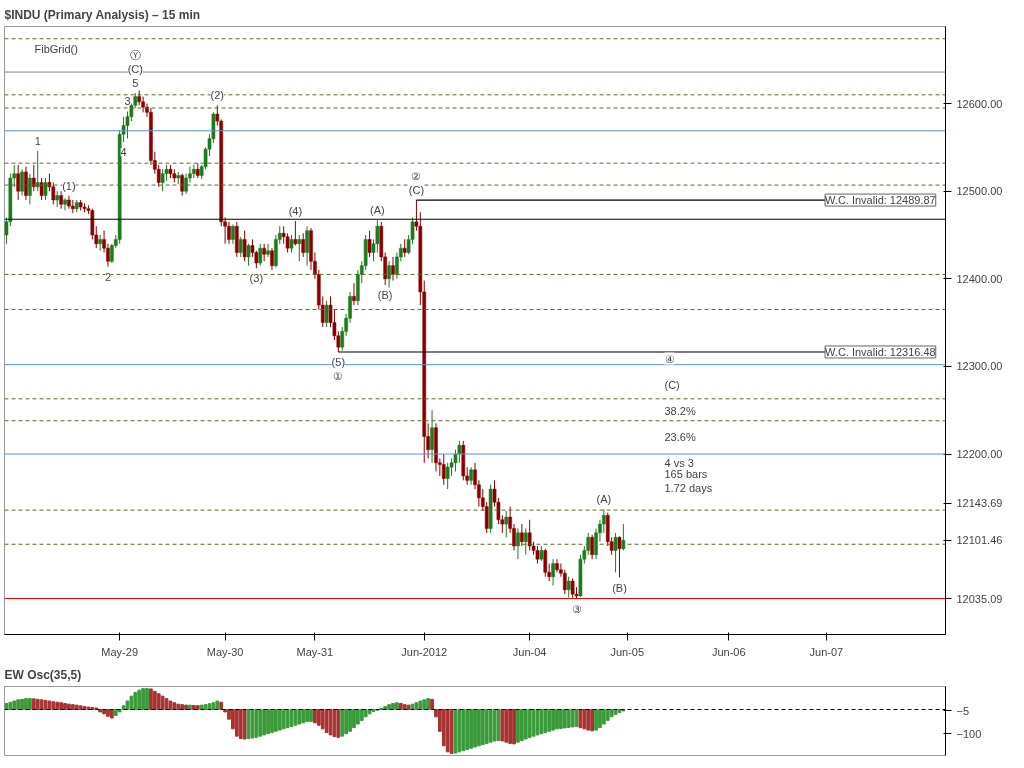 This screenshot has width=1024, height=768. Describe the element at coordinates (979, 191) in the screenshot. I see `y-tick-label: 12500.00` at that location.